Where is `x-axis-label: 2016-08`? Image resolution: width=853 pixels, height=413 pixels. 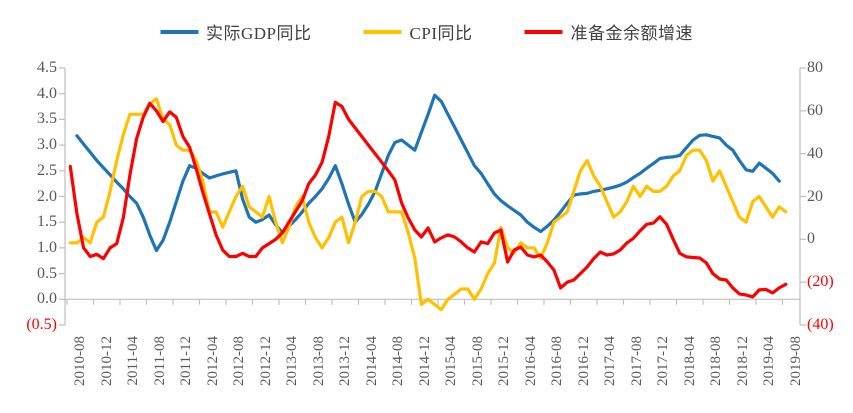 x-axis-label: 2016-08 is located at coordinates (557, 361).